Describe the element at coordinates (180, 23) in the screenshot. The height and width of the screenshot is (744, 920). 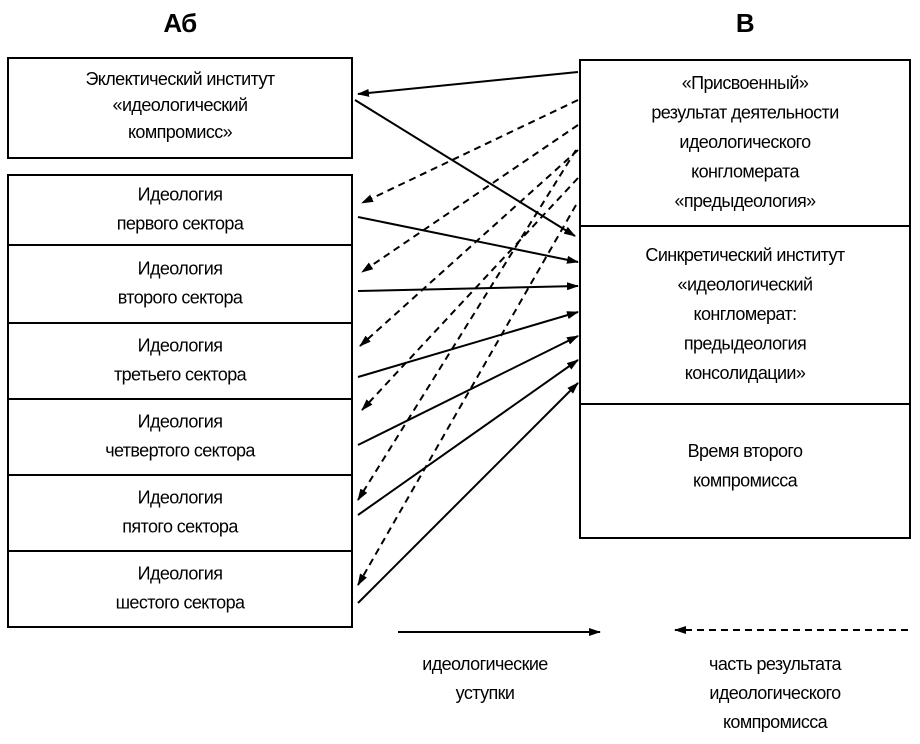
I see `header-left: Аб` at that location.